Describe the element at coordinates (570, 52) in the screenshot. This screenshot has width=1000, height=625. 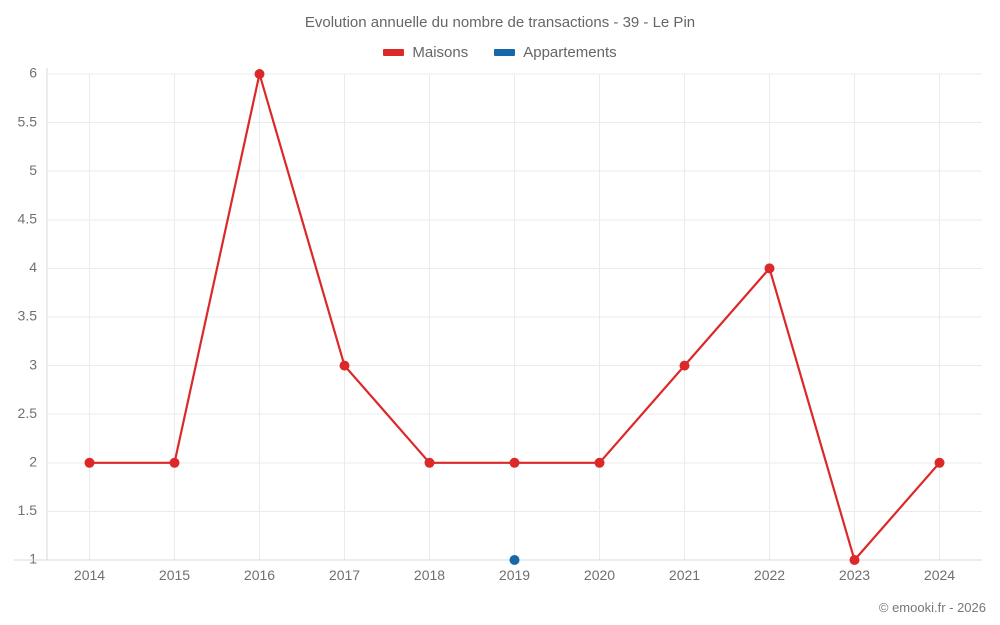
I see `legend-label: Appartements` at that location.